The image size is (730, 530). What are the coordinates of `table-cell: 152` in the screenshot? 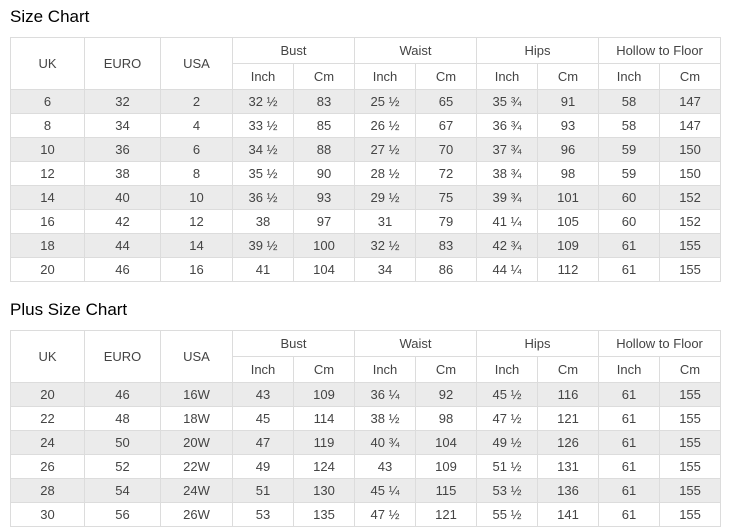 It's located at (690, 197).